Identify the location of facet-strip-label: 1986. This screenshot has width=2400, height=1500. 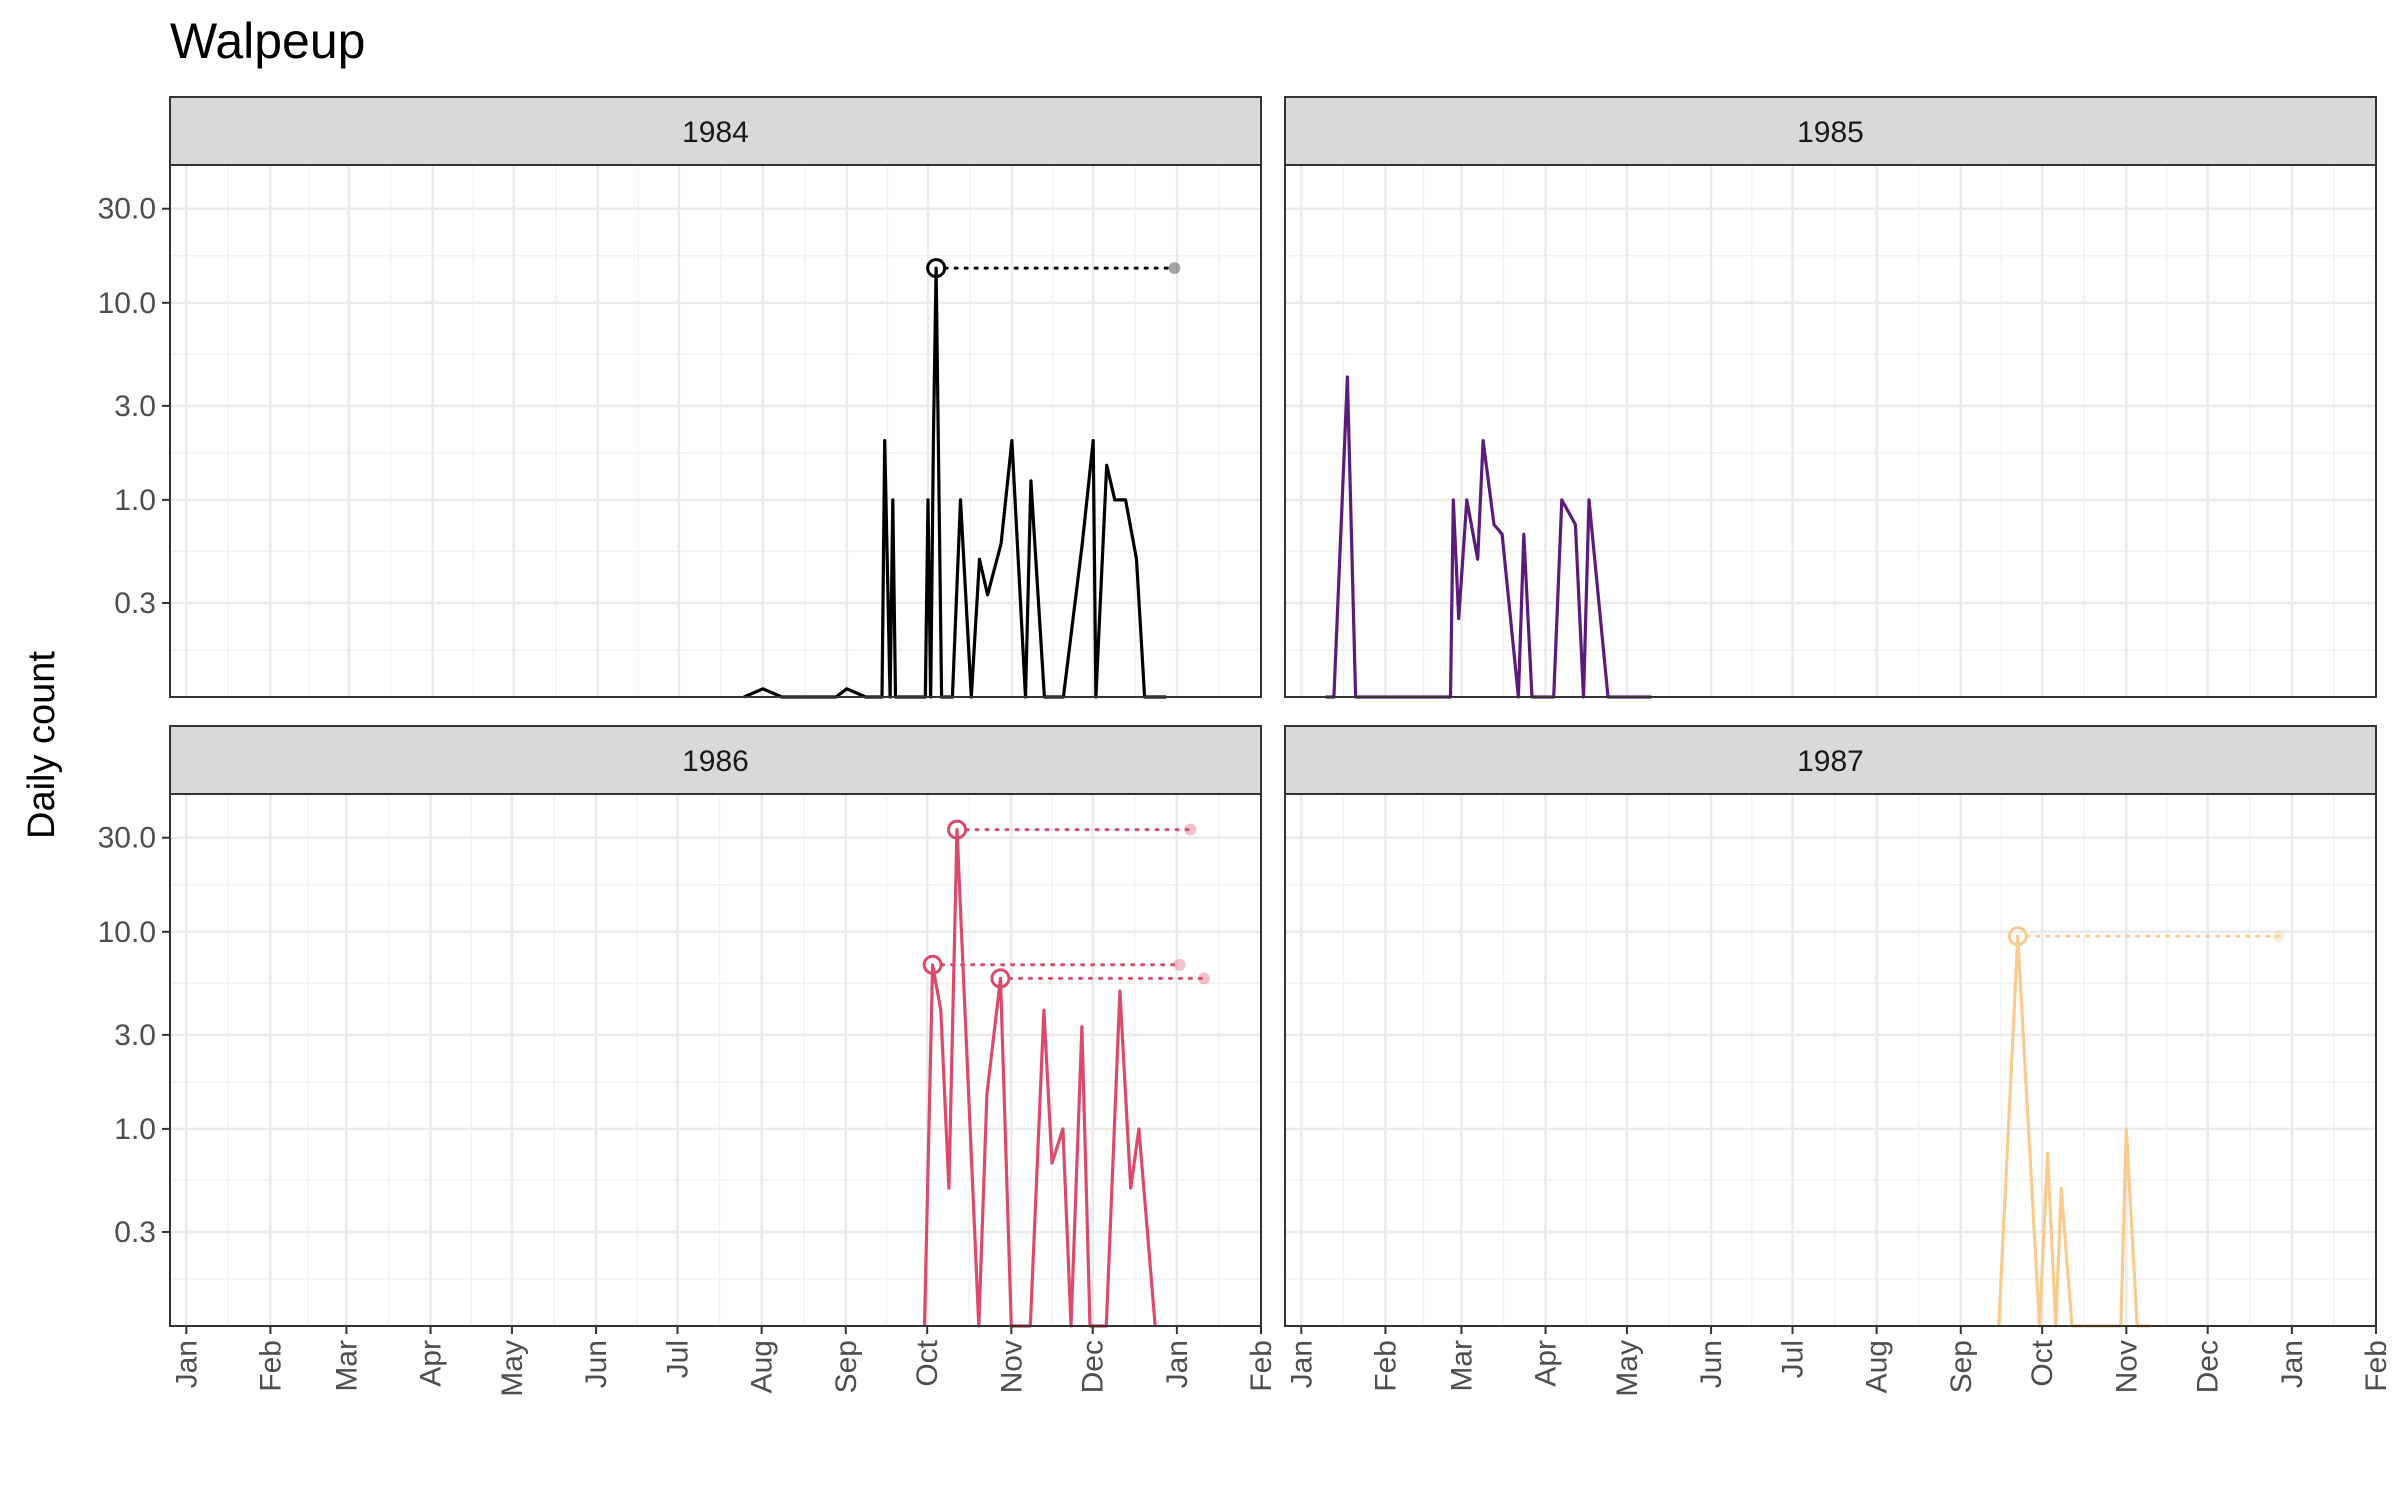
(715, 761).